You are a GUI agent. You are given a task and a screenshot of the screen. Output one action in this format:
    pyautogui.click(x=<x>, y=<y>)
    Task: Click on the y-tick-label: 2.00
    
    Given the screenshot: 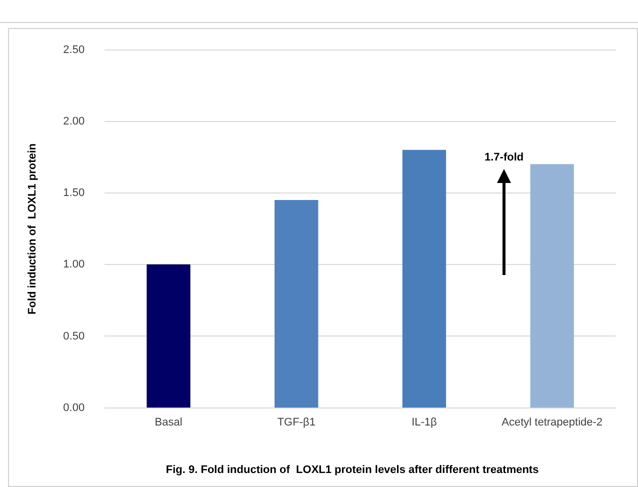 What is the action you would take?
    pyautogui.click(x=74, y=122)
    